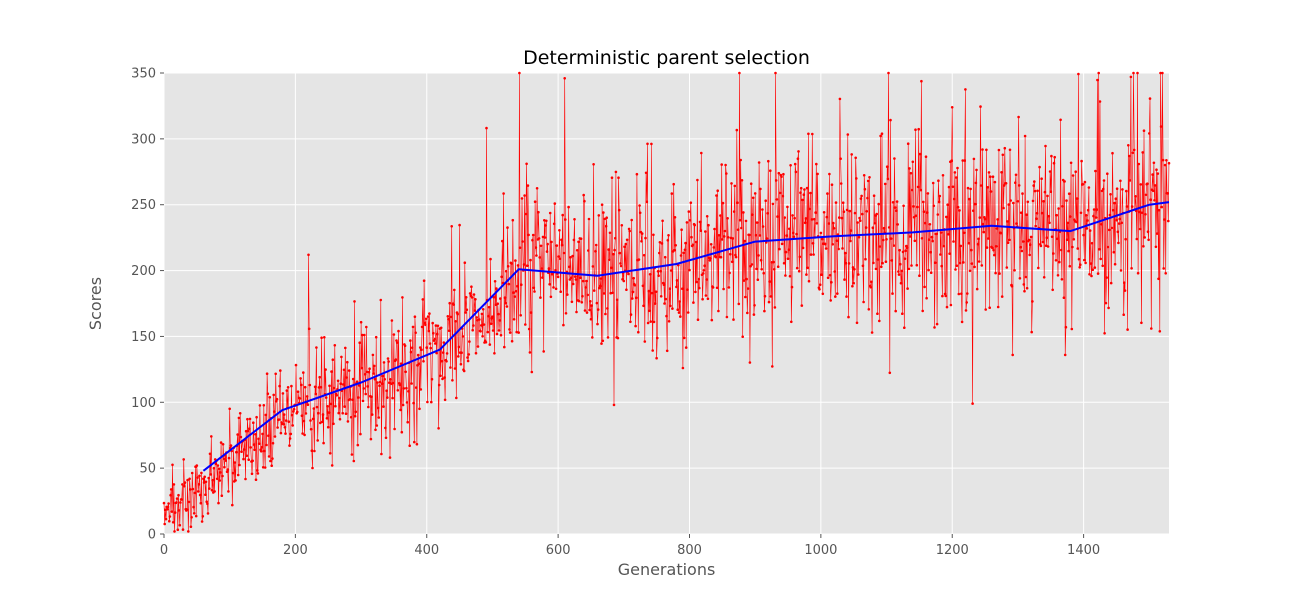  I want to click on y-tick-label: 300, so click(143, 139).